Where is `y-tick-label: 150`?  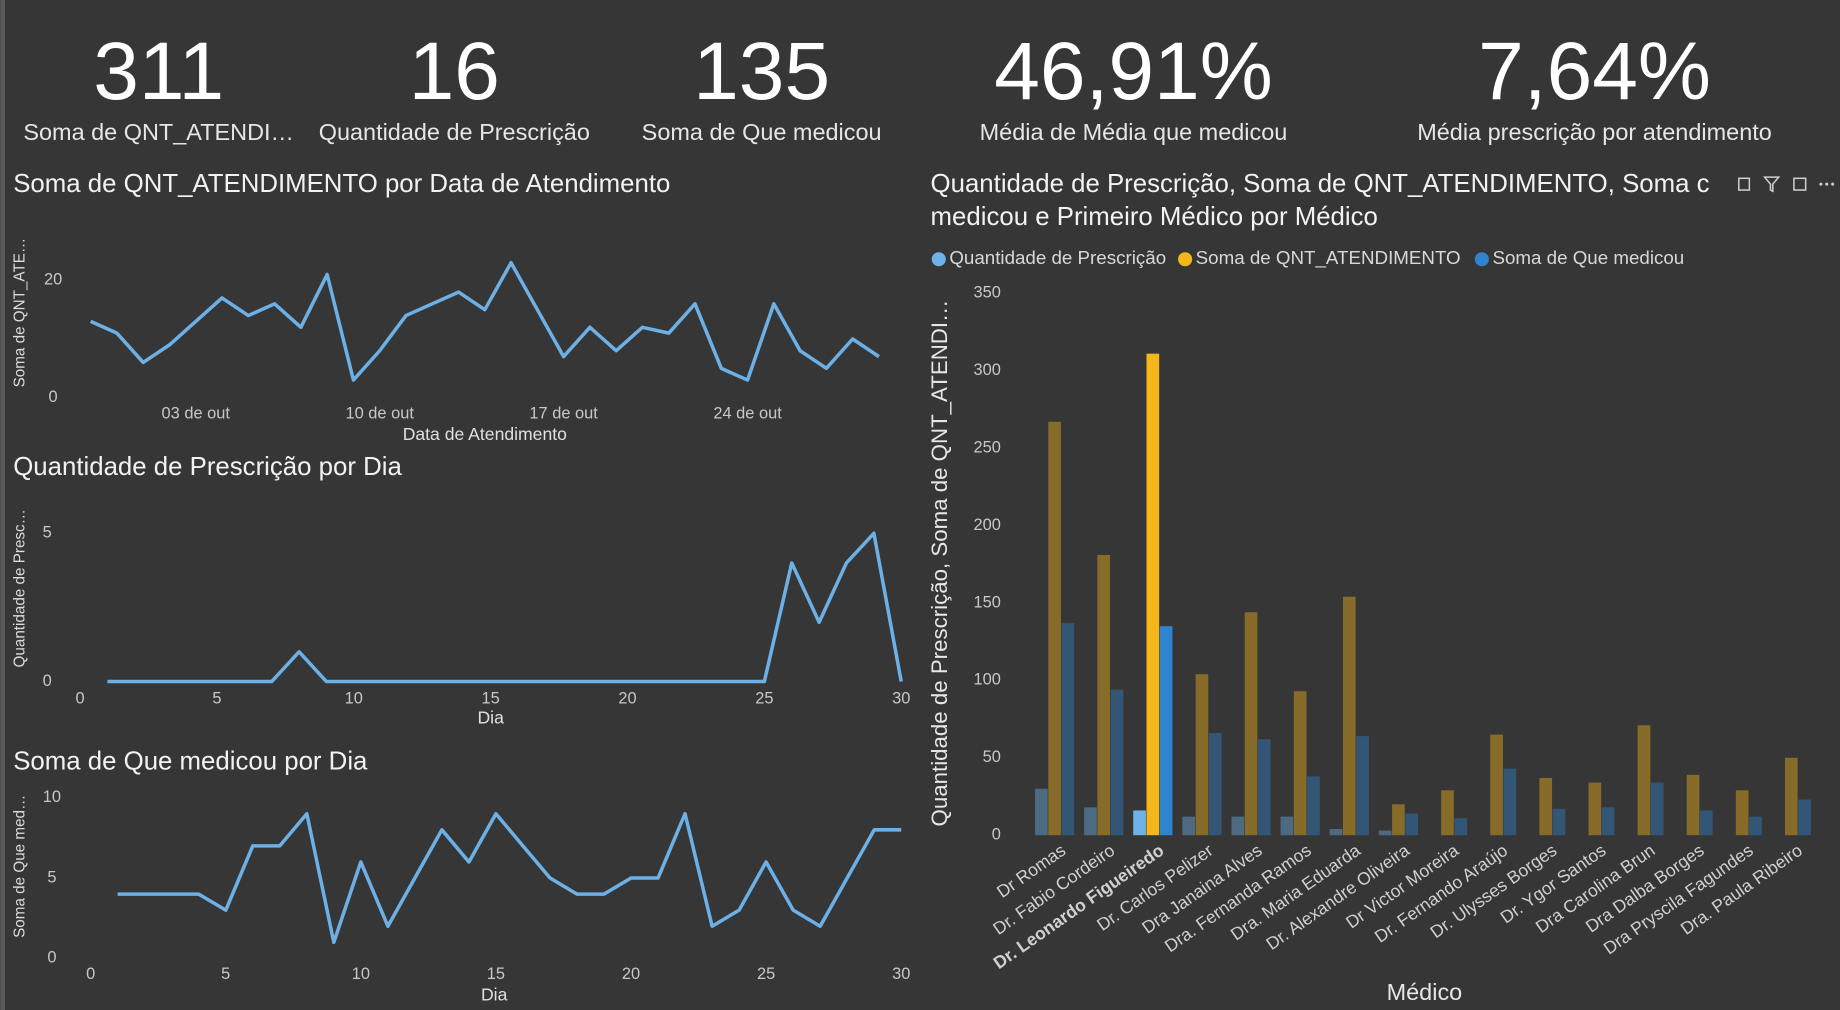
y-tick-label: 150 is located at coordinates (987, 602).